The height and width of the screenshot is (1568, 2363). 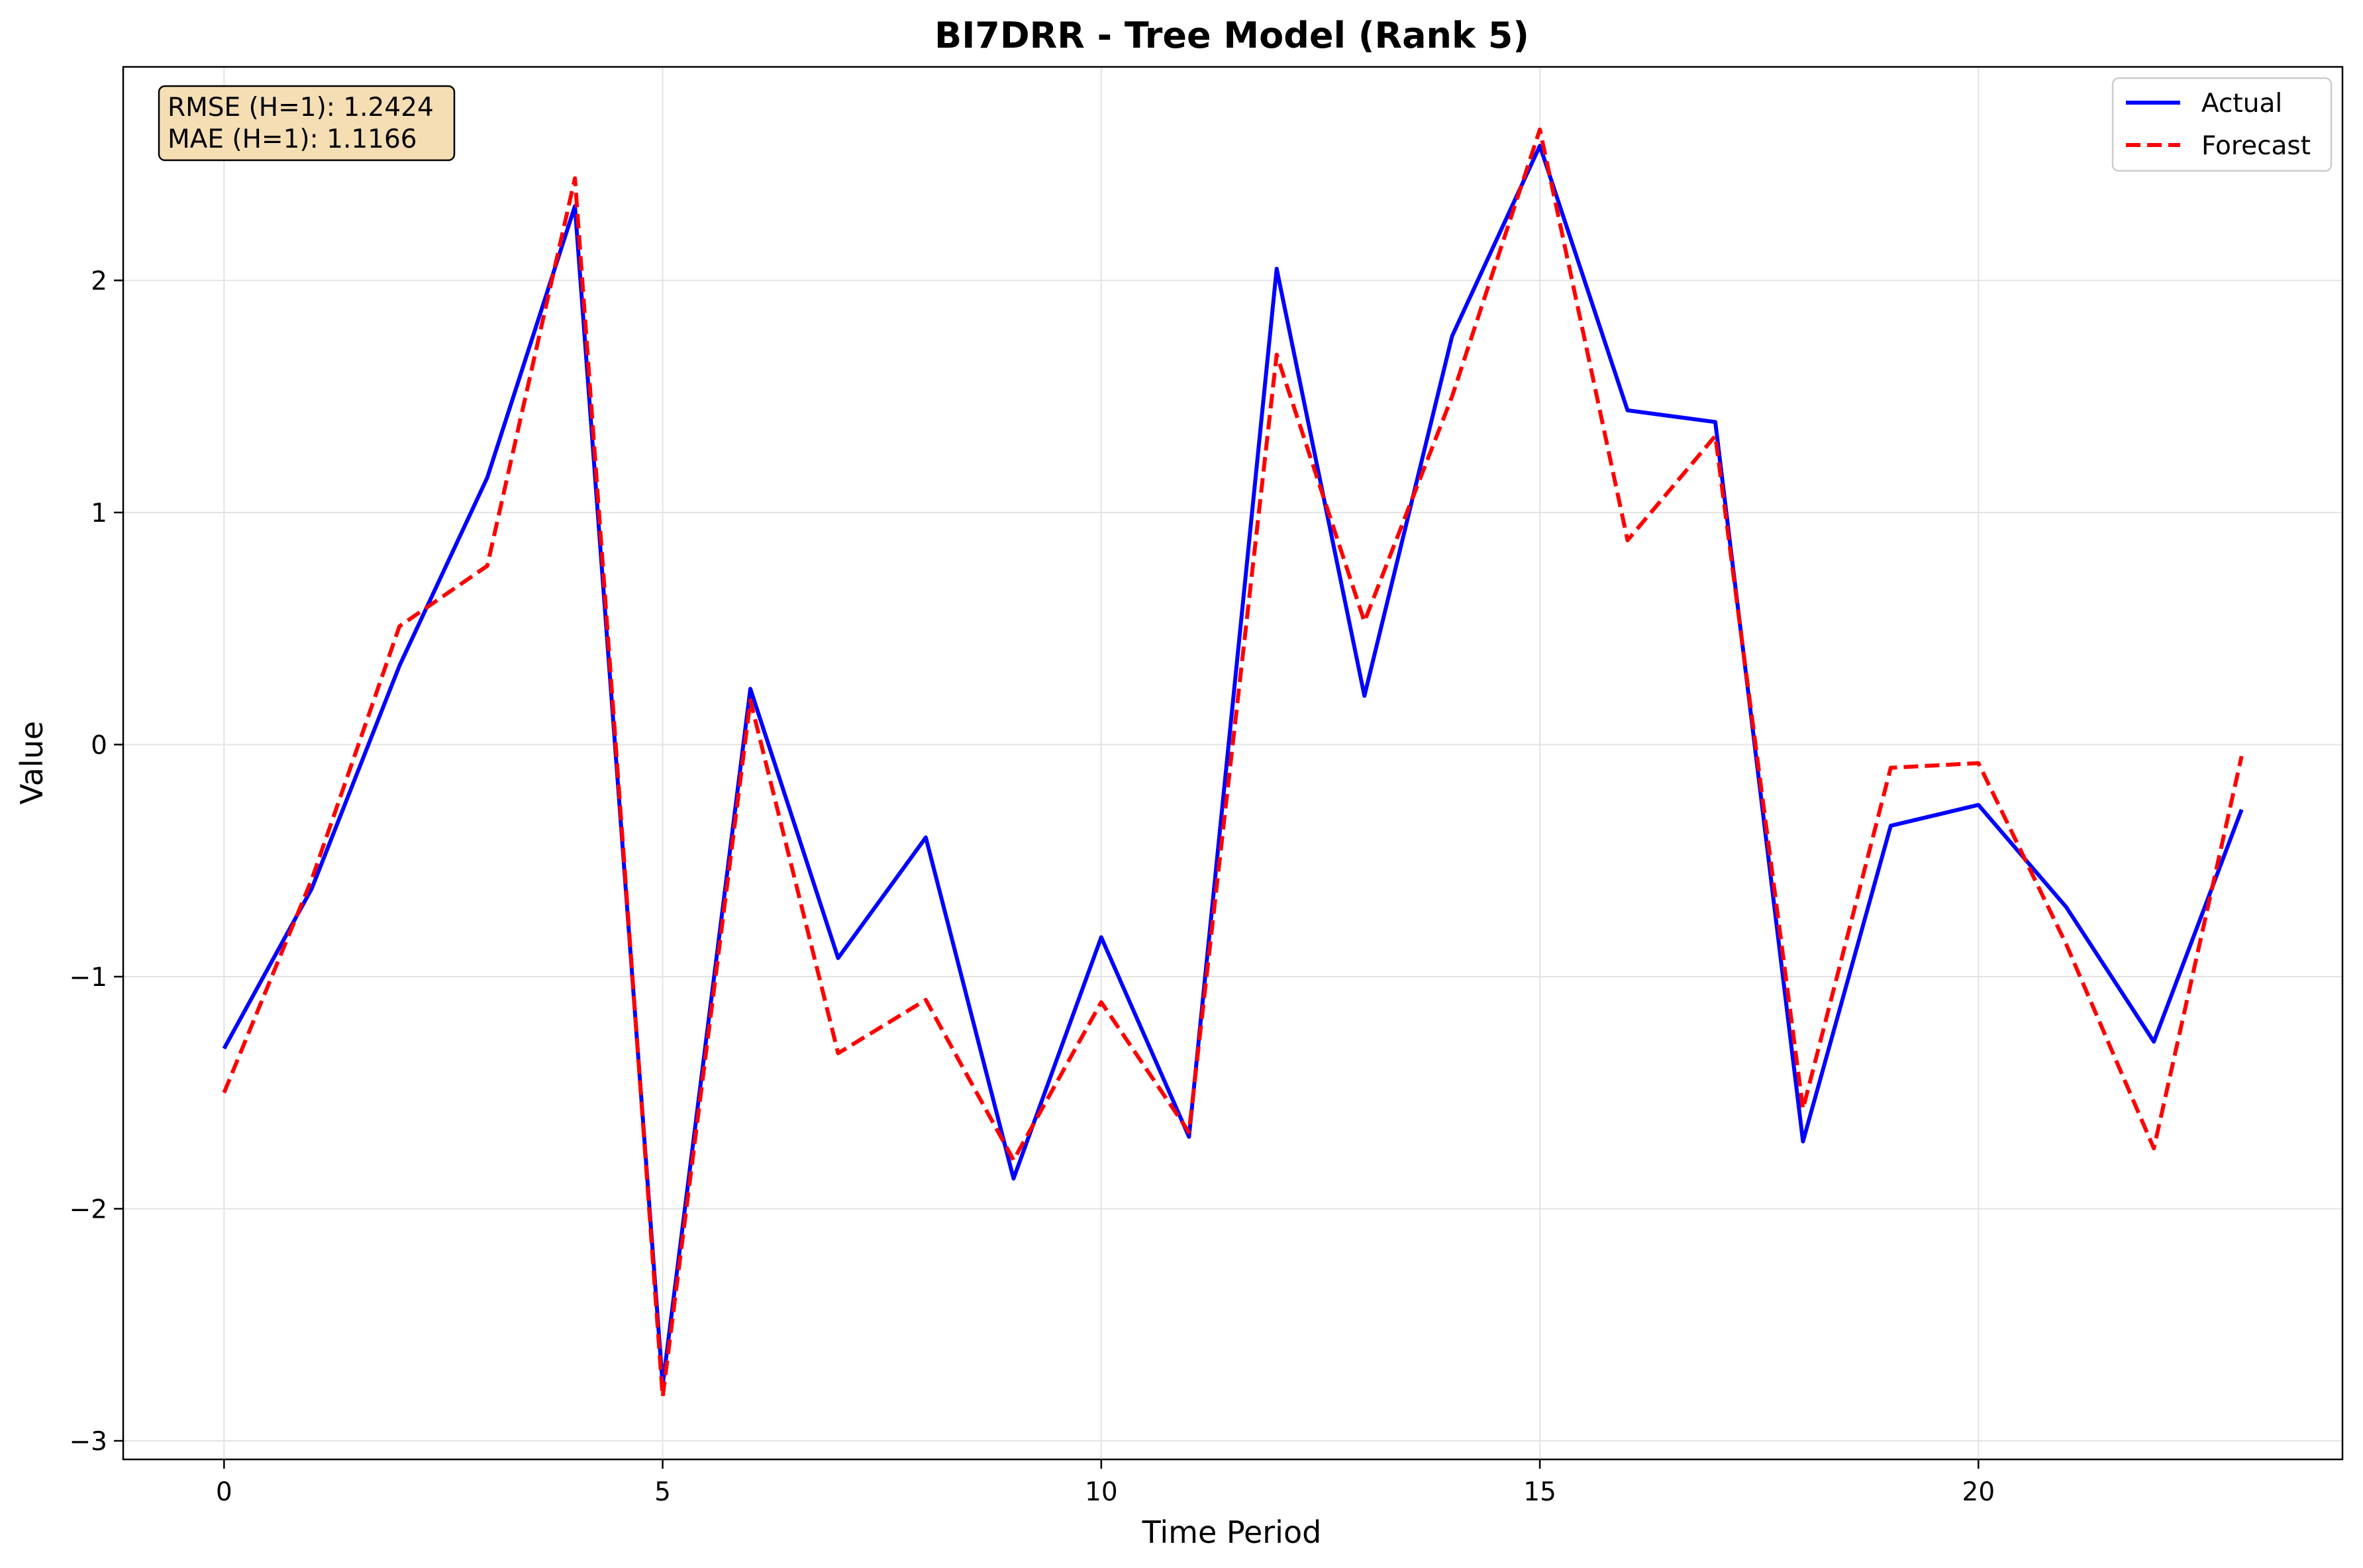 I want to click on x-tick-label: 5, so click(x=662, y=1492).